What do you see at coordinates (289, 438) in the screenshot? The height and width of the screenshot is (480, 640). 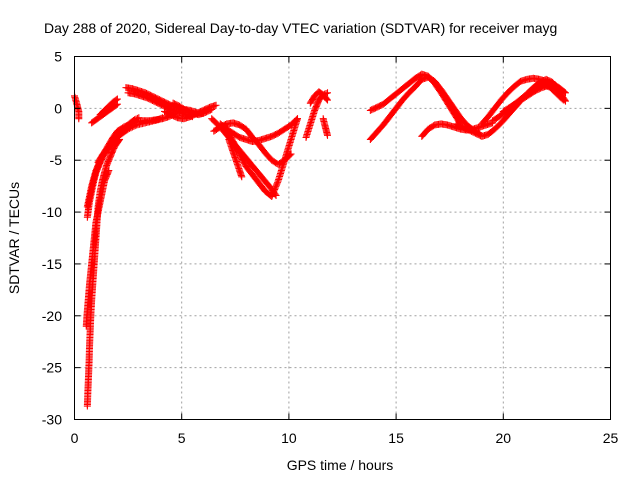 I see `x-tick-label: 10` at bounding box center [289, 438].